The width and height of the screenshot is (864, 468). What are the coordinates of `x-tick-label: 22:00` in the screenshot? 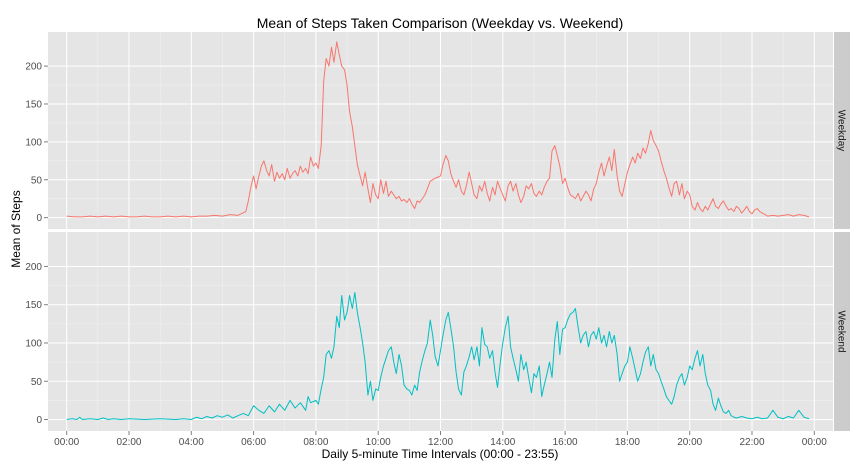 It's located at (751, 442).